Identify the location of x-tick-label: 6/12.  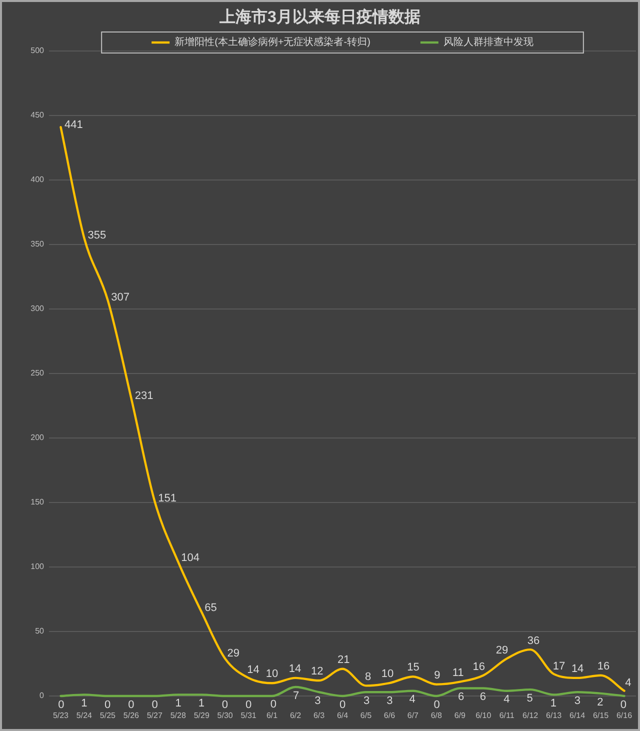
(530, 715).